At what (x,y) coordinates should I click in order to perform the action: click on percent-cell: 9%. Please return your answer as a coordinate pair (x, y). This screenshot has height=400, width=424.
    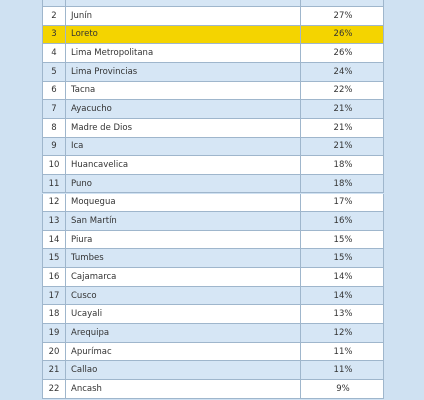
    Looking at the image, I should click on (343, 388).